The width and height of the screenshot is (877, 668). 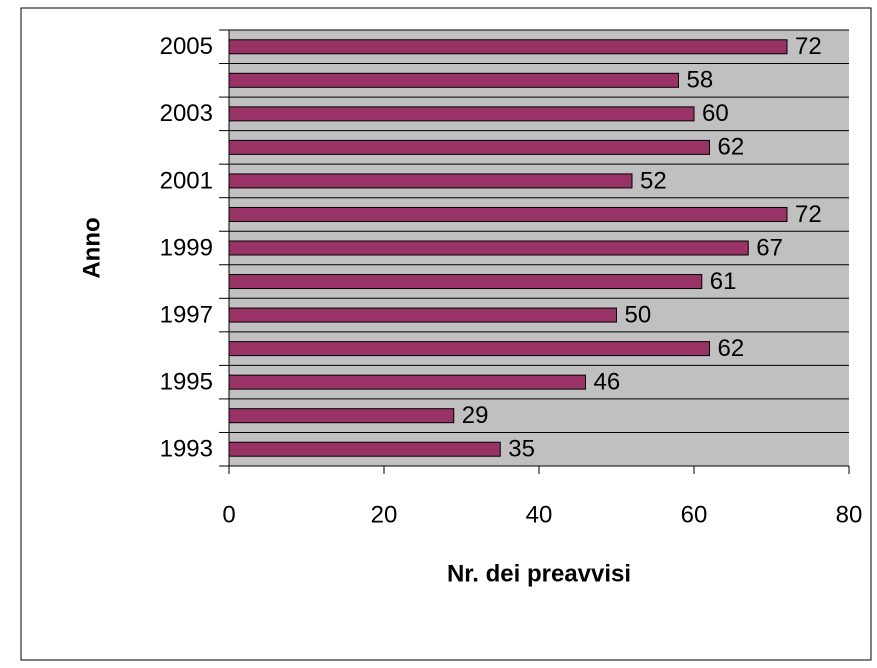 I want to click on x-axis-title: Nr. dei preavvisi, so click(x=539, y=573).